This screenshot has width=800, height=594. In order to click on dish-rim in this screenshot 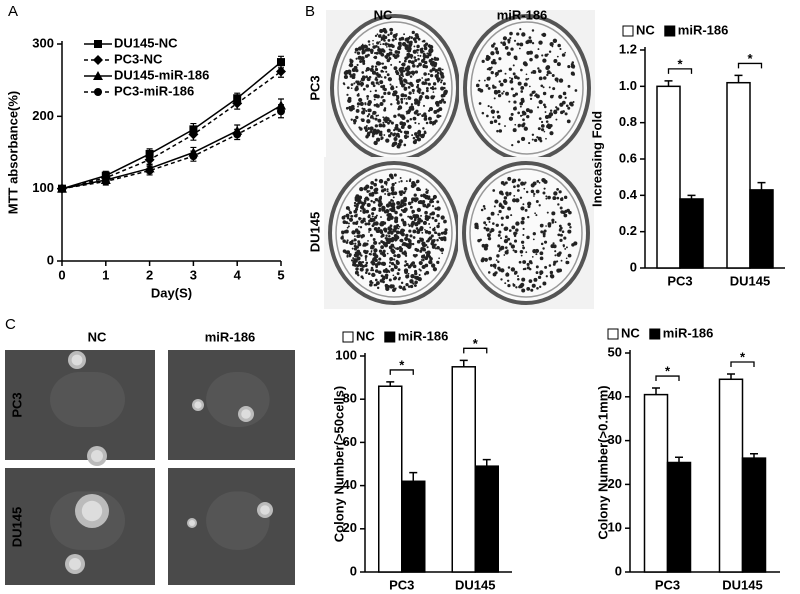, I will do `click(527, 88)`.